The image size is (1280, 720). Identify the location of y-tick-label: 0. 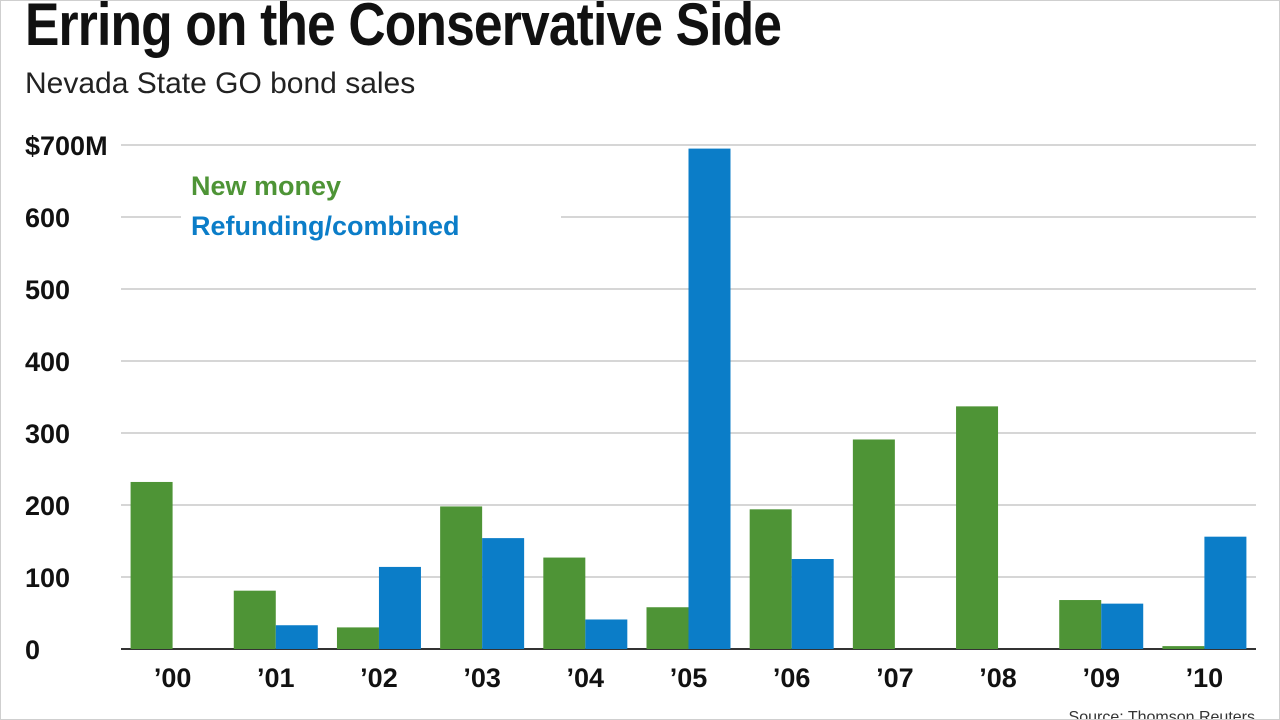
(32, 650).